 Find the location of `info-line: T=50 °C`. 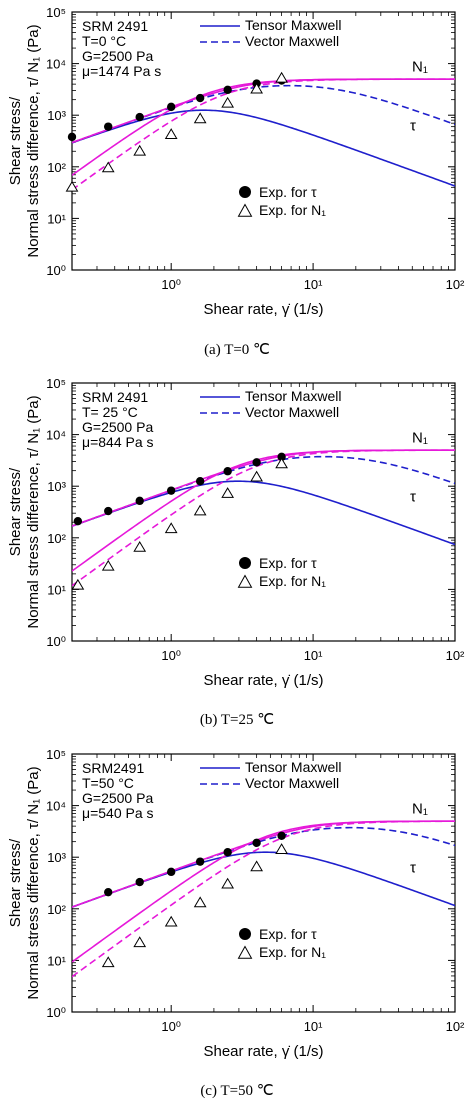

info-line: T=50 °C is located at coordinates (108, 783).